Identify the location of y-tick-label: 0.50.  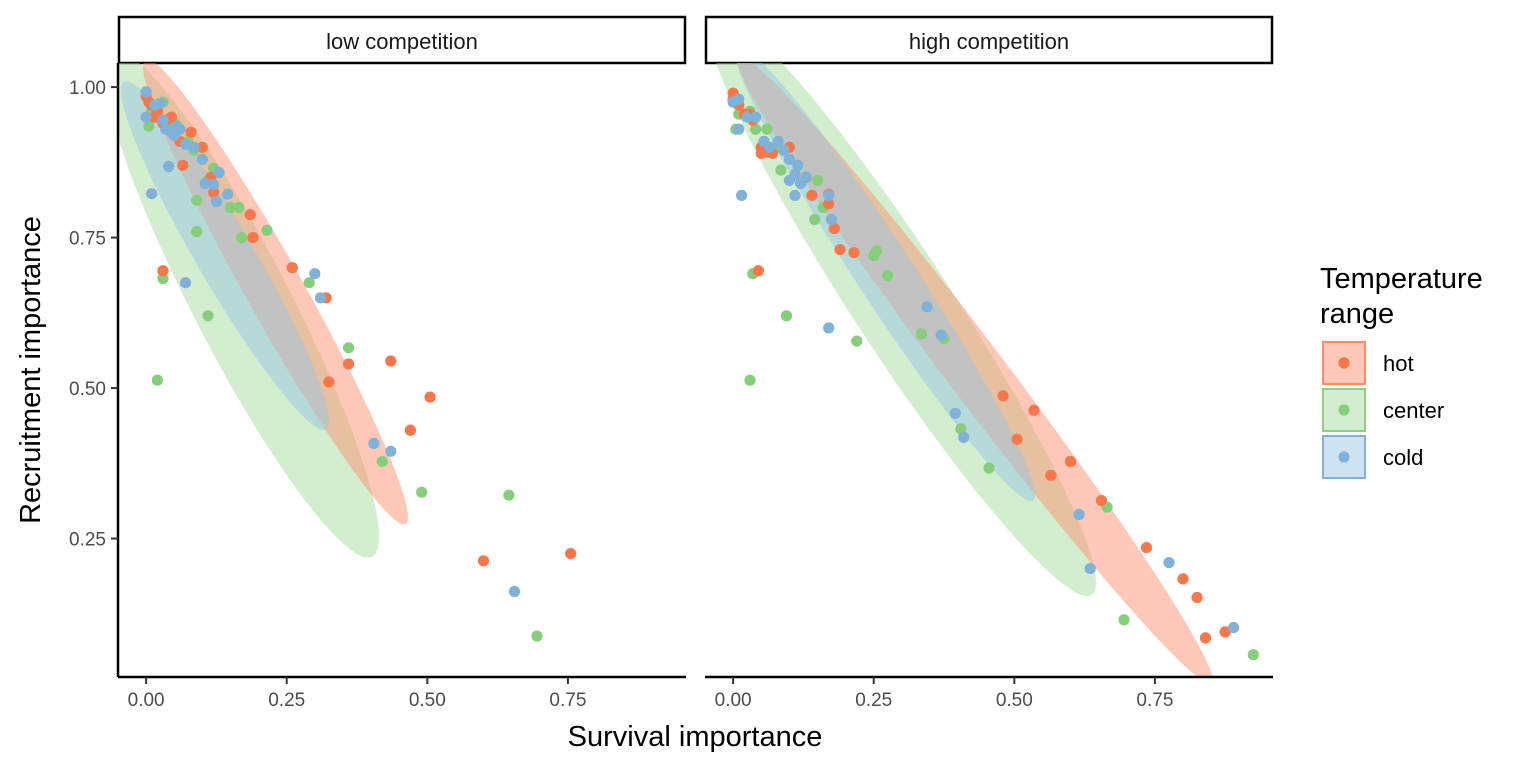
(87, 389).